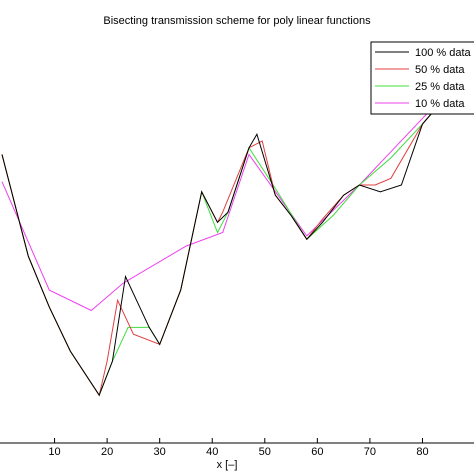 Image resolution: width=474 pixels, height=474 pixels. I want to click on x-tick-label: 50, so click(265, 452).